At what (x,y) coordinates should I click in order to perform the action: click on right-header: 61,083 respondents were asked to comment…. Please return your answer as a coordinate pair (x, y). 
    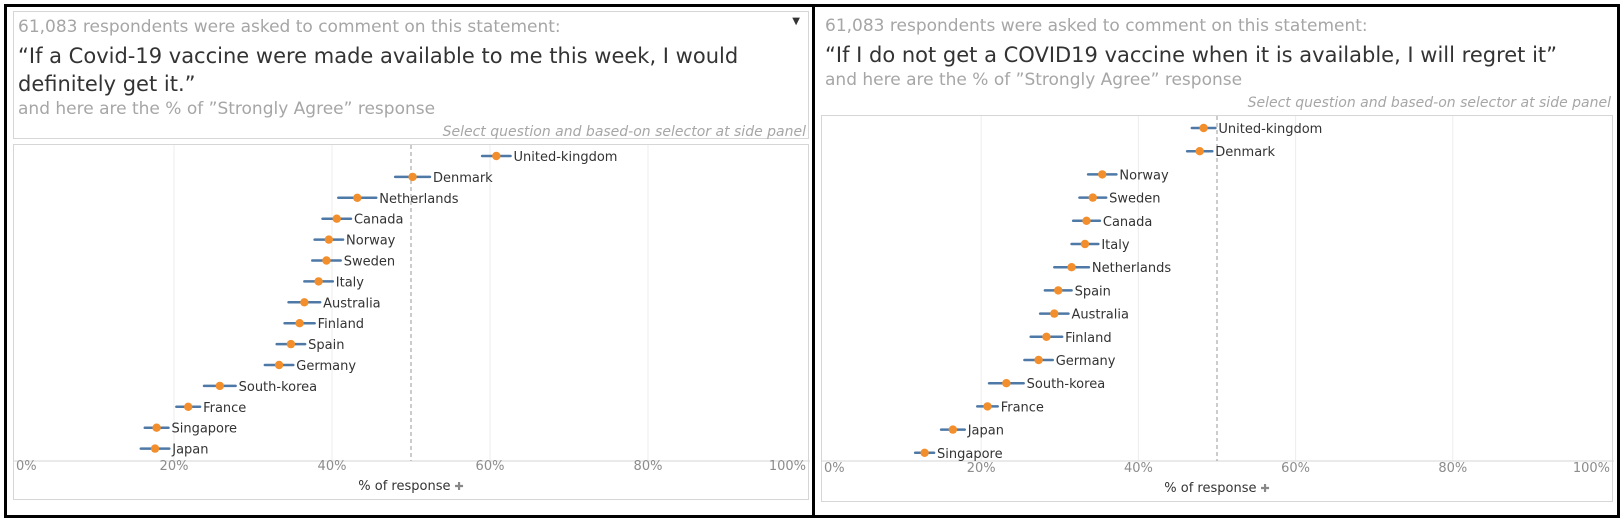
    Looking at the image, I should click on (1217, 63).